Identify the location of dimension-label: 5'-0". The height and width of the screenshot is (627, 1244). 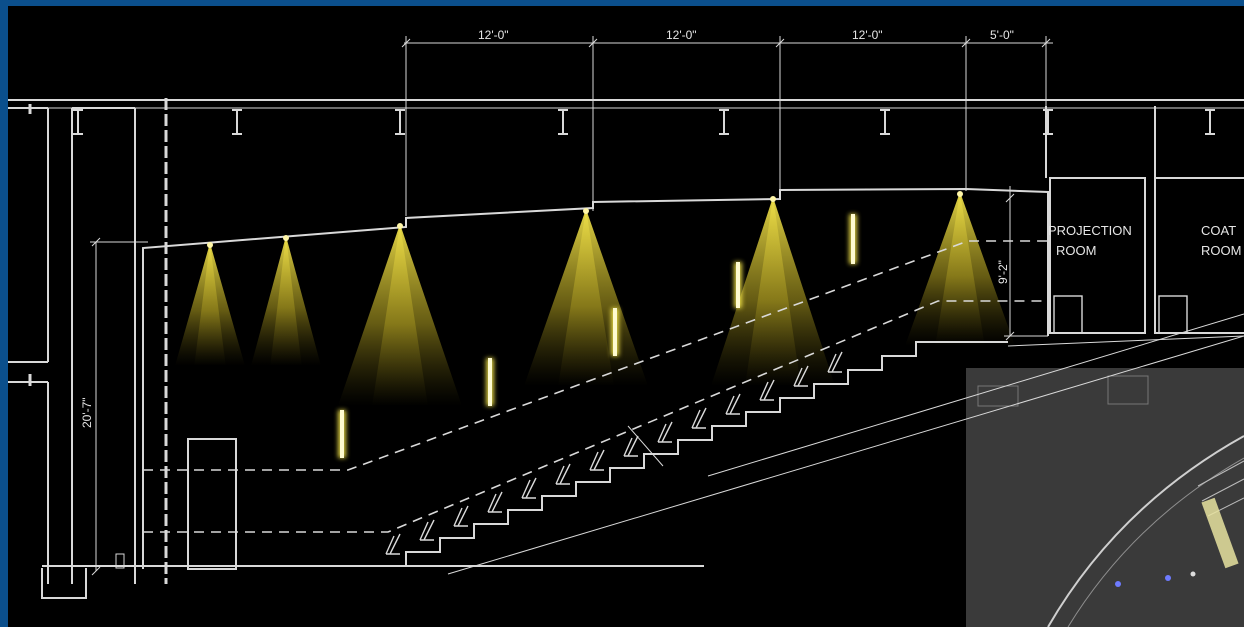
(1002, 35).